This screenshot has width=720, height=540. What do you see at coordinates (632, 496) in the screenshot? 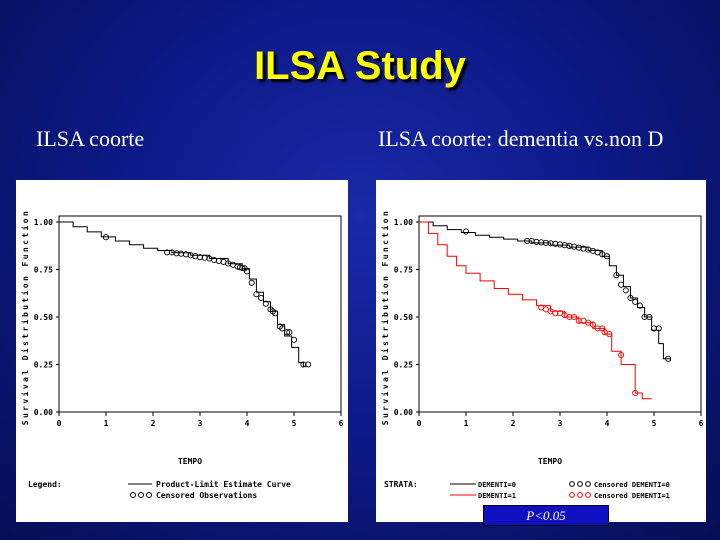
I see `legend-label: Censored DEMENTI=1` at bounding box center [632, 496].